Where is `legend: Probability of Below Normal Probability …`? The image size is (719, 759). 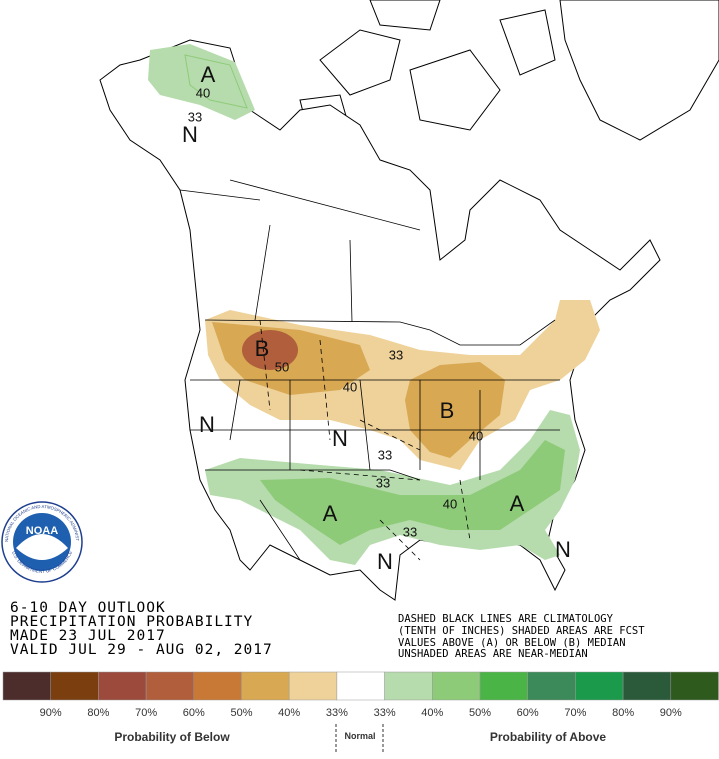 legend: Probability of Below Normal Probability … is located at coordinates (360, 712).